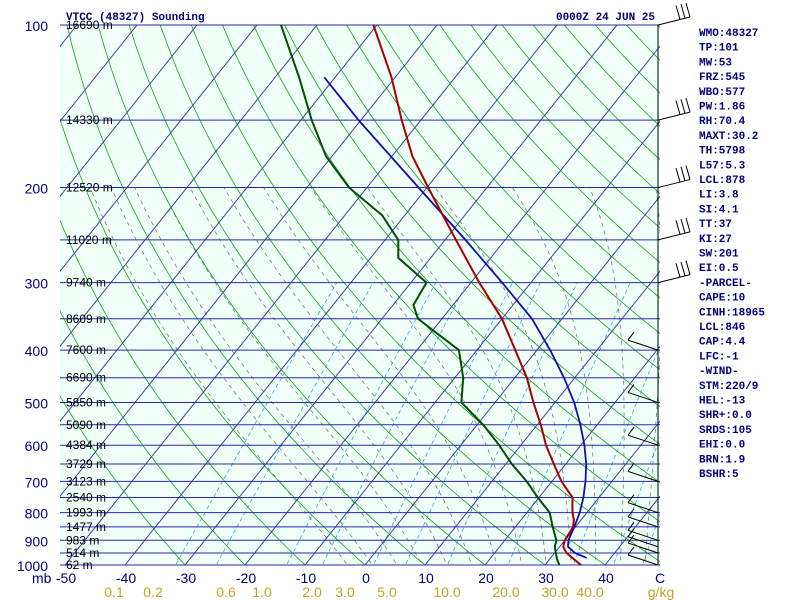  Describe the element at coordinates (722, 299) in the screenshot. I see `index-item: CAPE:10` at that location.